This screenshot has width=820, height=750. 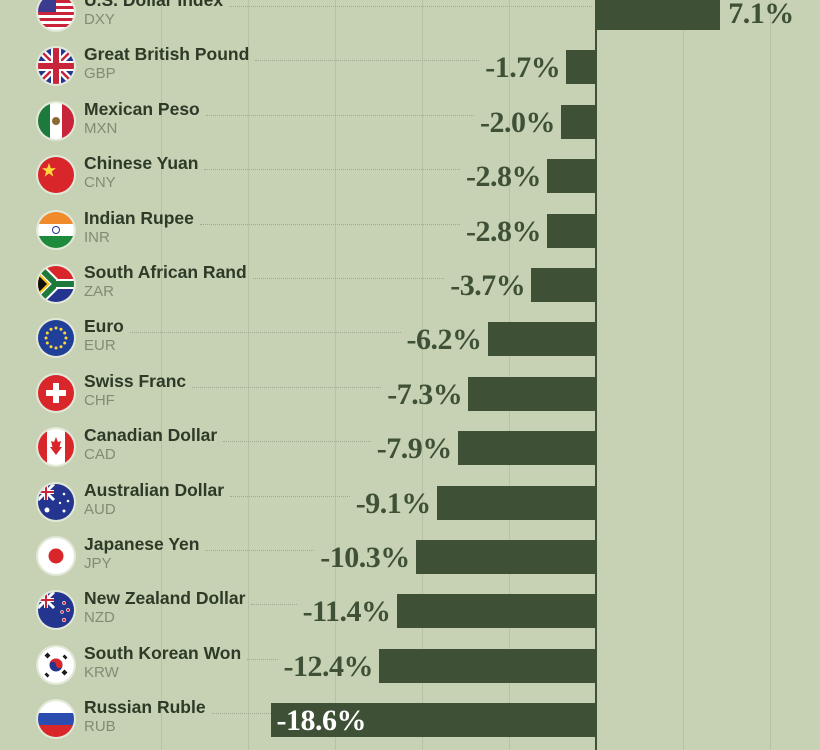 I want to click on bar-row-gbp: Great British Pound GBP -1.7%, so click(x=410, y=67).